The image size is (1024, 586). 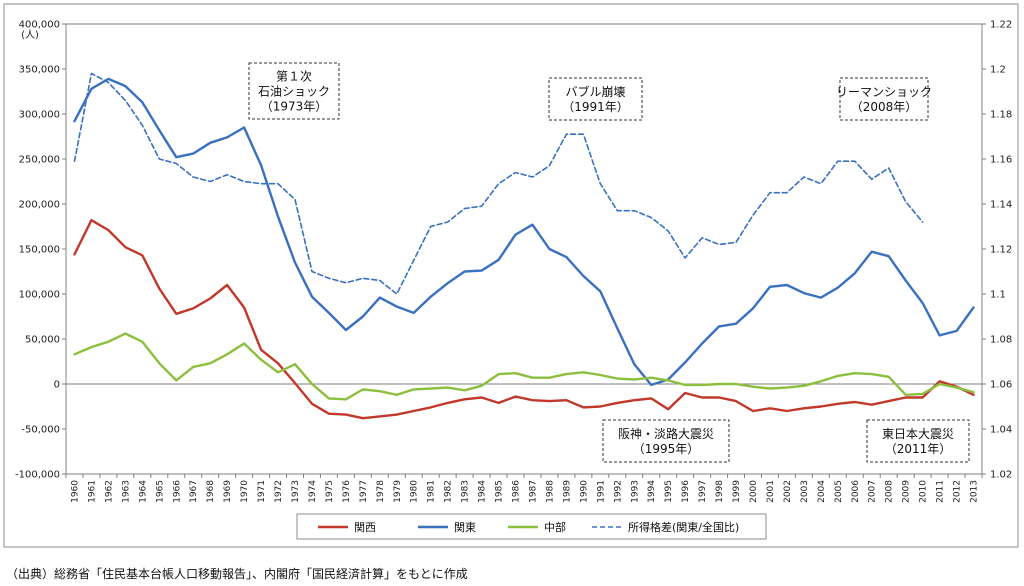 I want to click on annotation-text: 東日本大震災, so click(x=918, y=434).